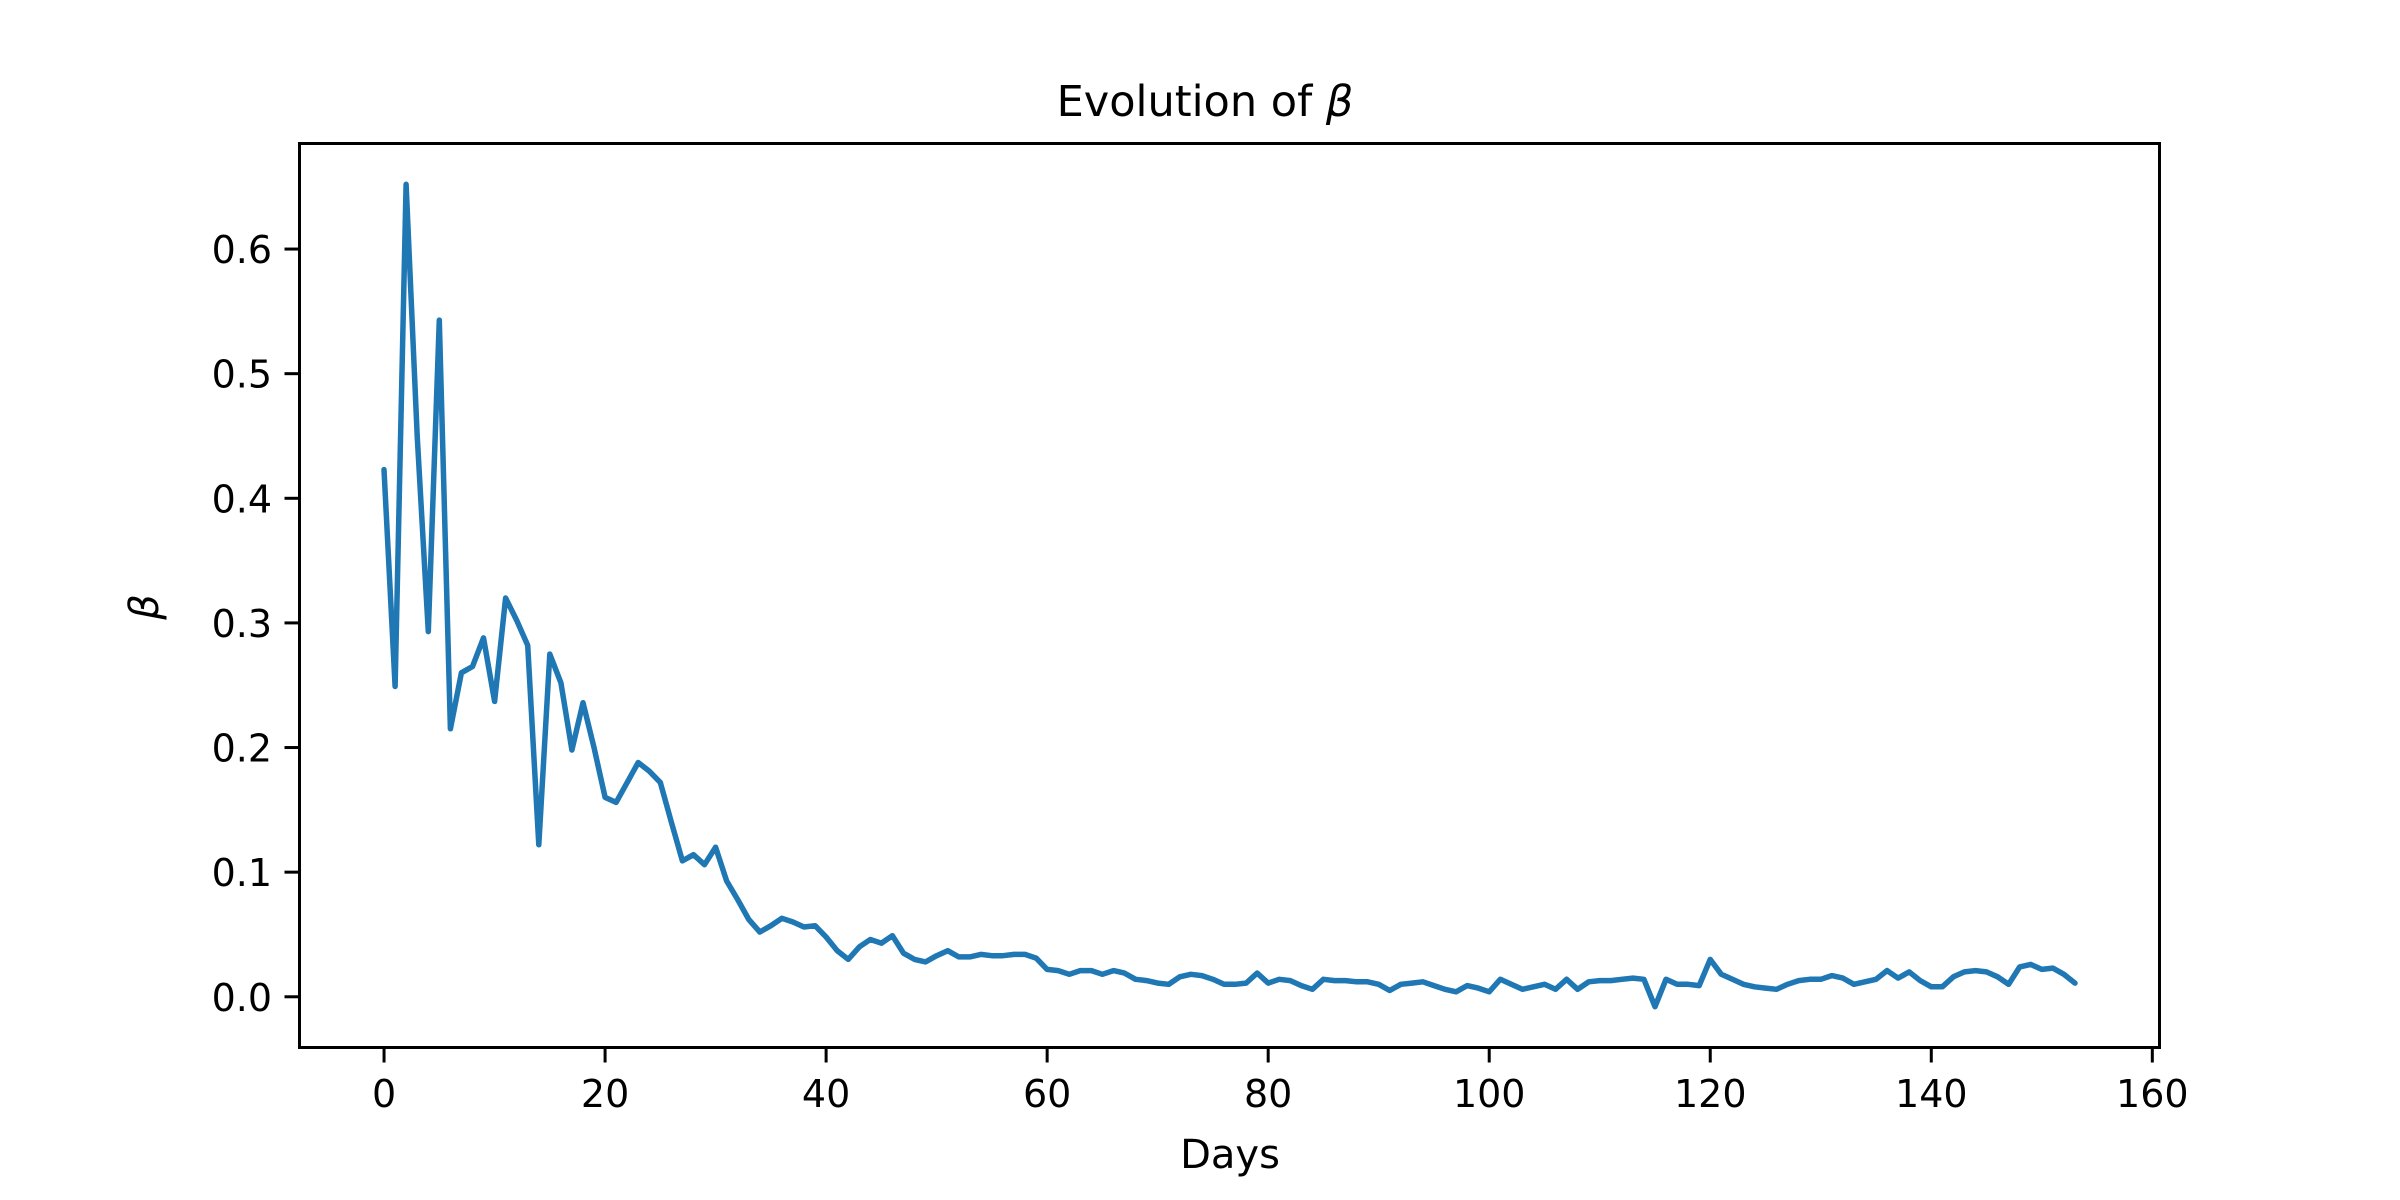  What do you see at coordinates (242, 624) in the screenshot?
I see `y-tick-label: 0.3` at bounding box center [242, 624].